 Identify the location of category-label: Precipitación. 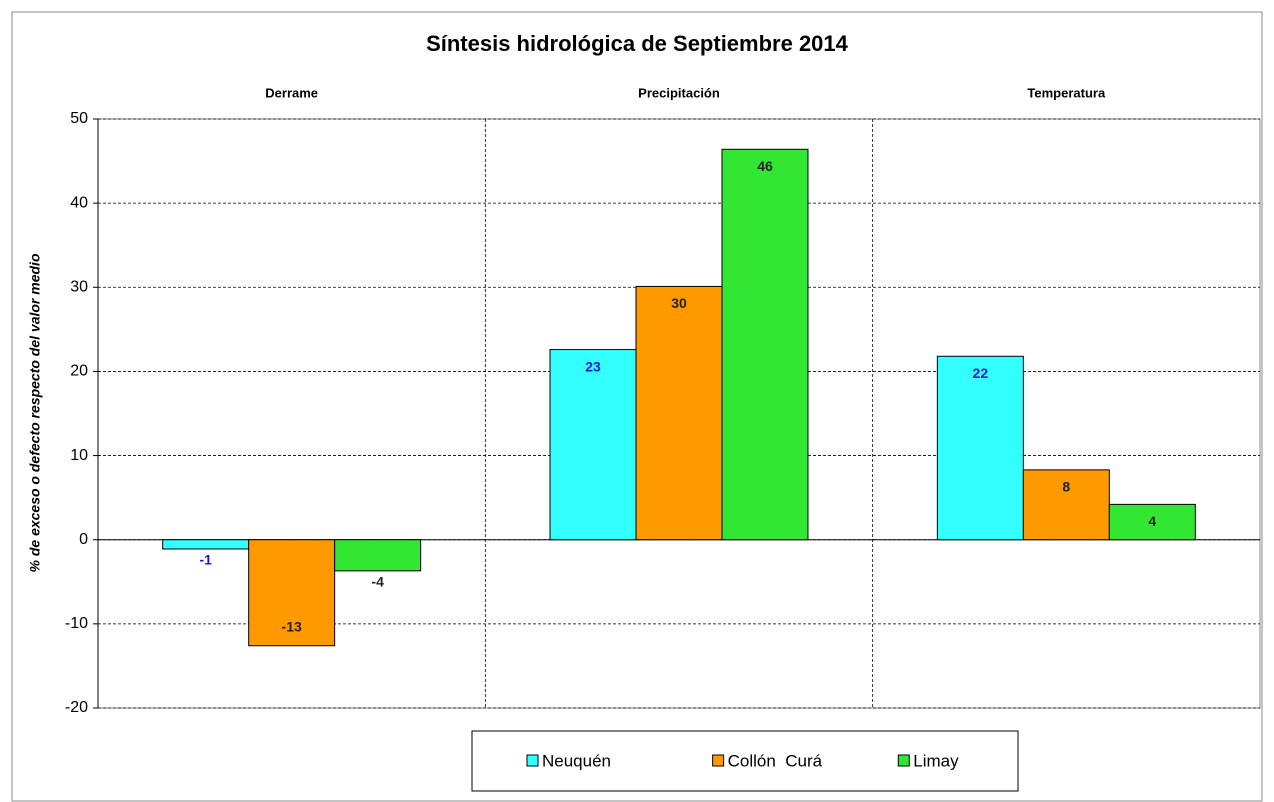
(679, 92).